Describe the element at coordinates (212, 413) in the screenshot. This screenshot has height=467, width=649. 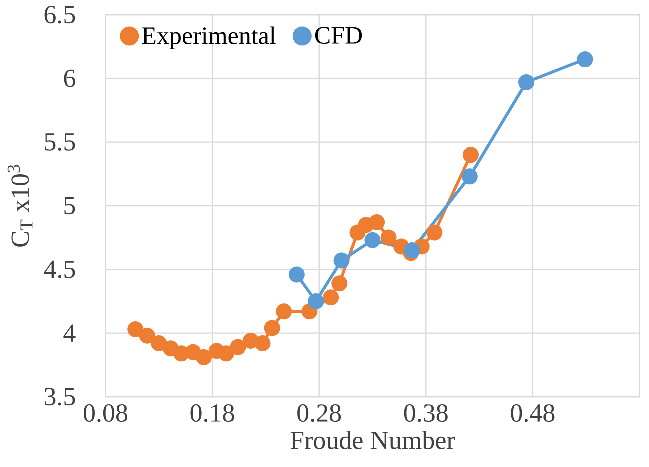
I see `x-tick-label: 0.18` at that location.